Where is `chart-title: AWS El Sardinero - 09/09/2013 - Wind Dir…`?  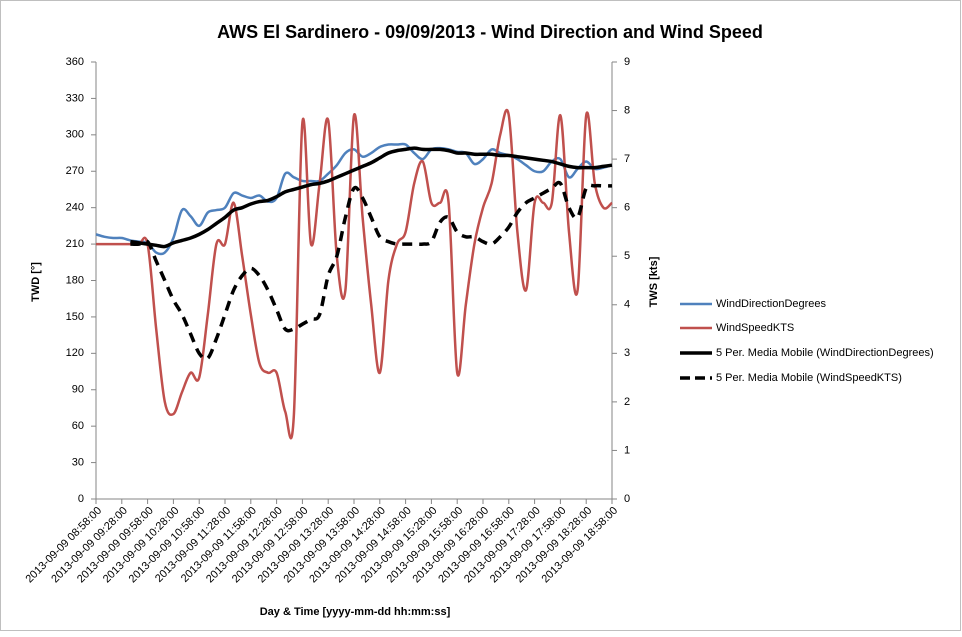 chart-title: AWS El Sardinero - 09/09/2013 - Wind Dir… is located at coordinates (490, 32).